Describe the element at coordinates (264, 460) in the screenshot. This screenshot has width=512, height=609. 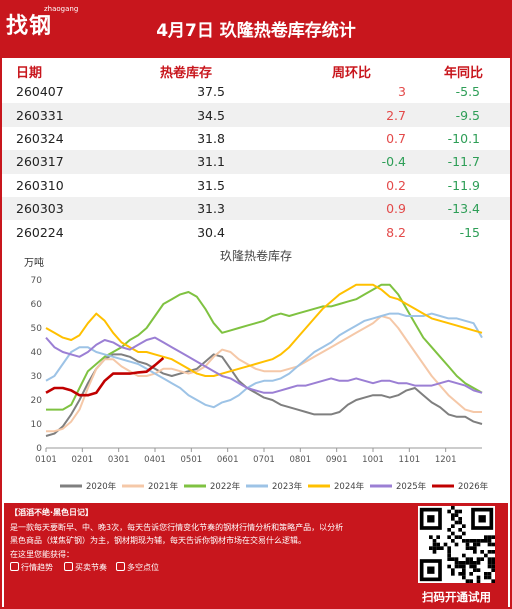
I see `x-tick-label: 0701` at that location.